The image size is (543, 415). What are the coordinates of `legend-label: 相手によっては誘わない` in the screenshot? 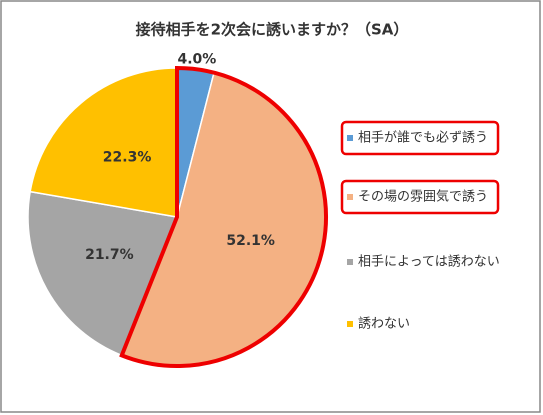 It's located at (429, 262).